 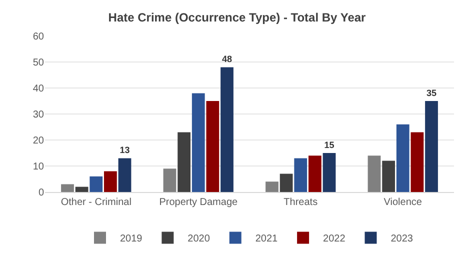 I want to click on y-tick-label: 30, so click(x=38, y=115).